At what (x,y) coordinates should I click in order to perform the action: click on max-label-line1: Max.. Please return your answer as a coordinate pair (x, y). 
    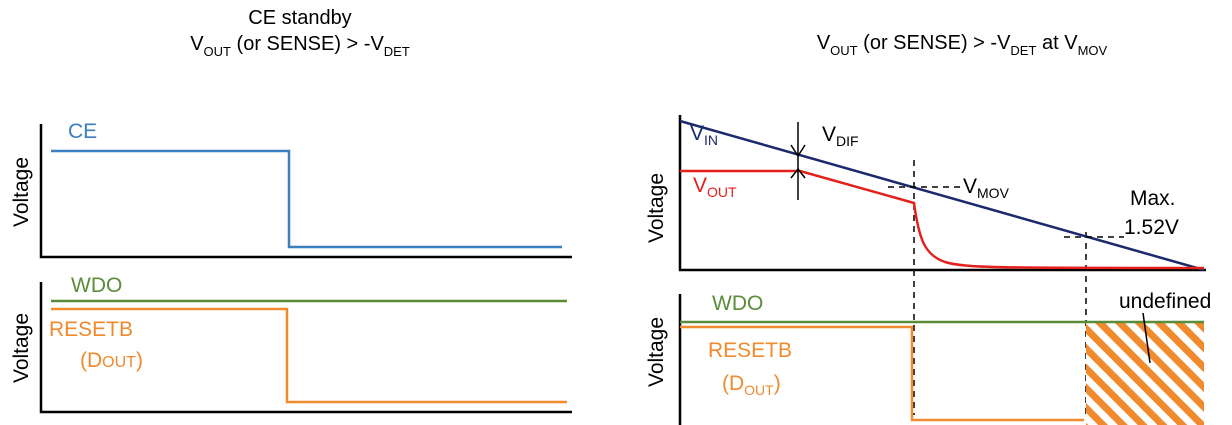
    Looking at the image, I should click on (1153, 198).